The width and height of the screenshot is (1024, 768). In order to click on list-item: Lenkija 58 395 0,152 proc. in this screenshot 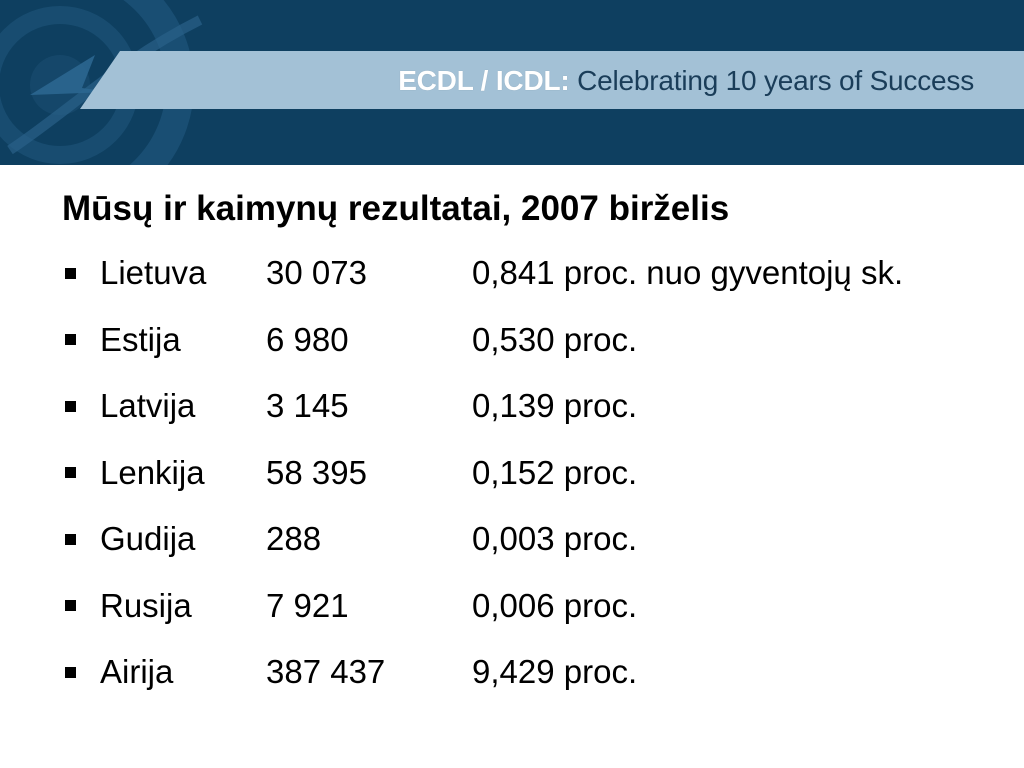, I will do `click(532, 473)`.